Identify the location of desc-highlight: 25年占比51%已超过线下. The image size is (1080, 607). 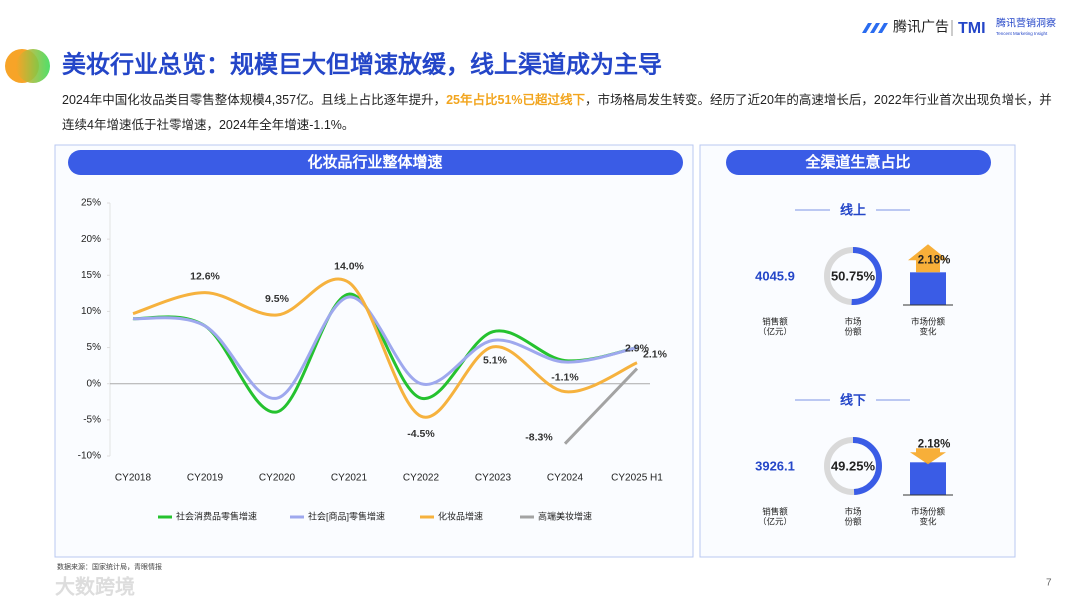
(516, 100).